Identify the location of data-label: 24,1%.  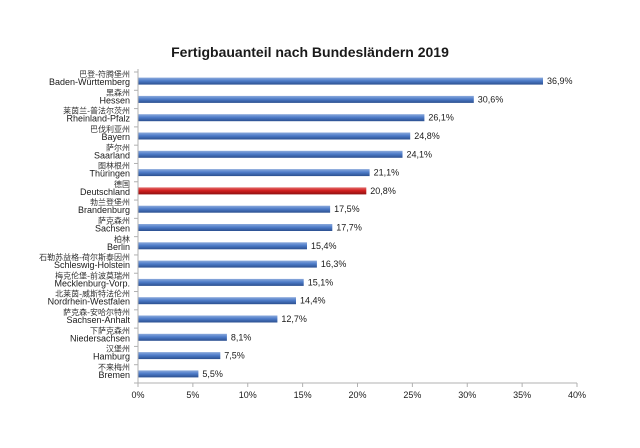
(420, 154).